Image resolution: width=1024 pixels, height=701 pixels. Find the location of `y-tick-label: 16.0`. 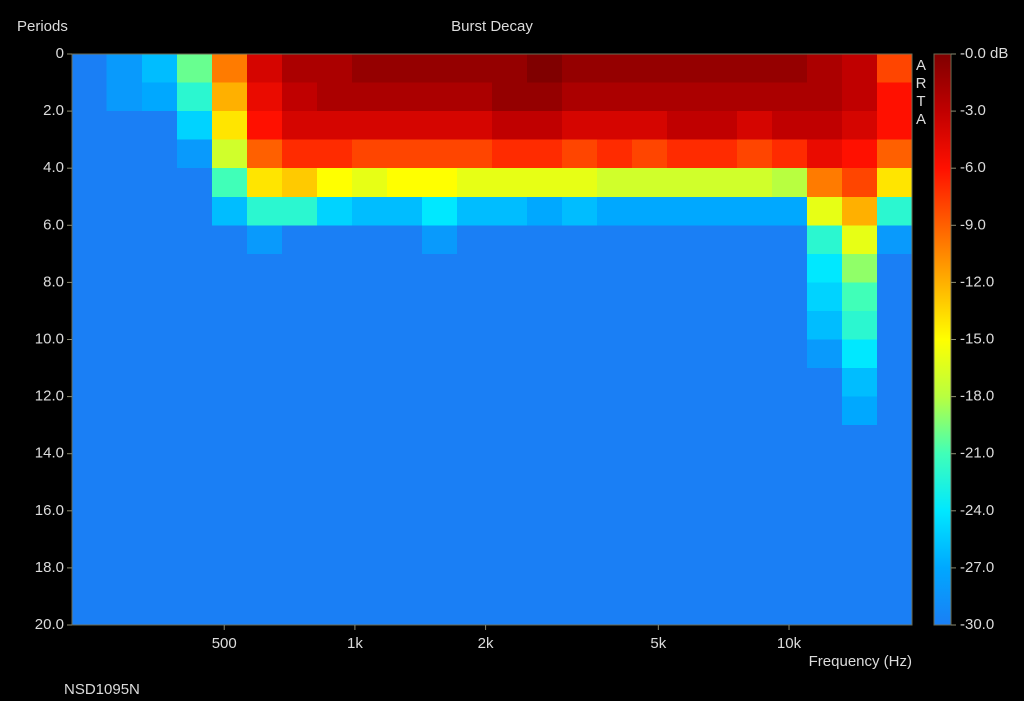

y-tick-label: 16.0 is located at coordinates (49, 510).